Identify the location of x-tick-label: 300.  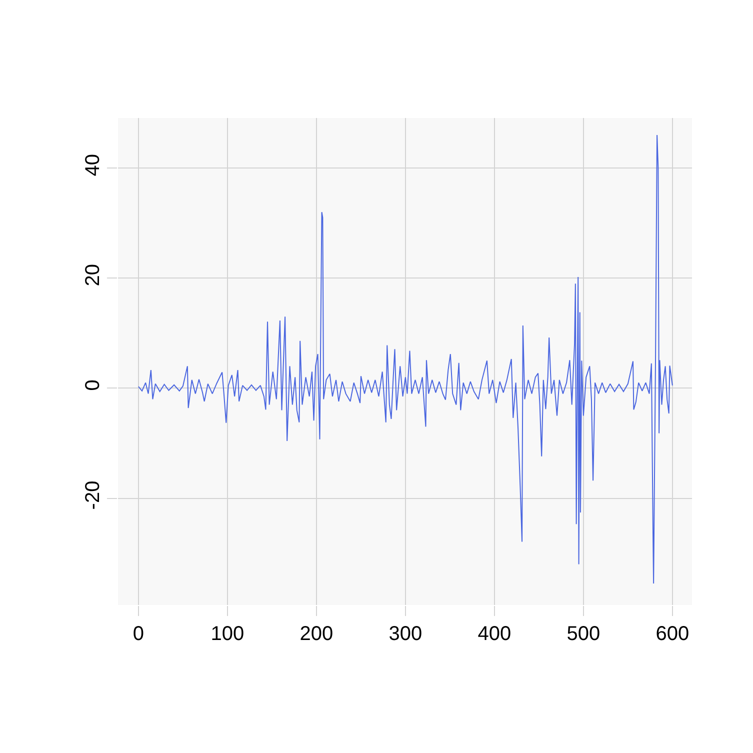
(405, 634).